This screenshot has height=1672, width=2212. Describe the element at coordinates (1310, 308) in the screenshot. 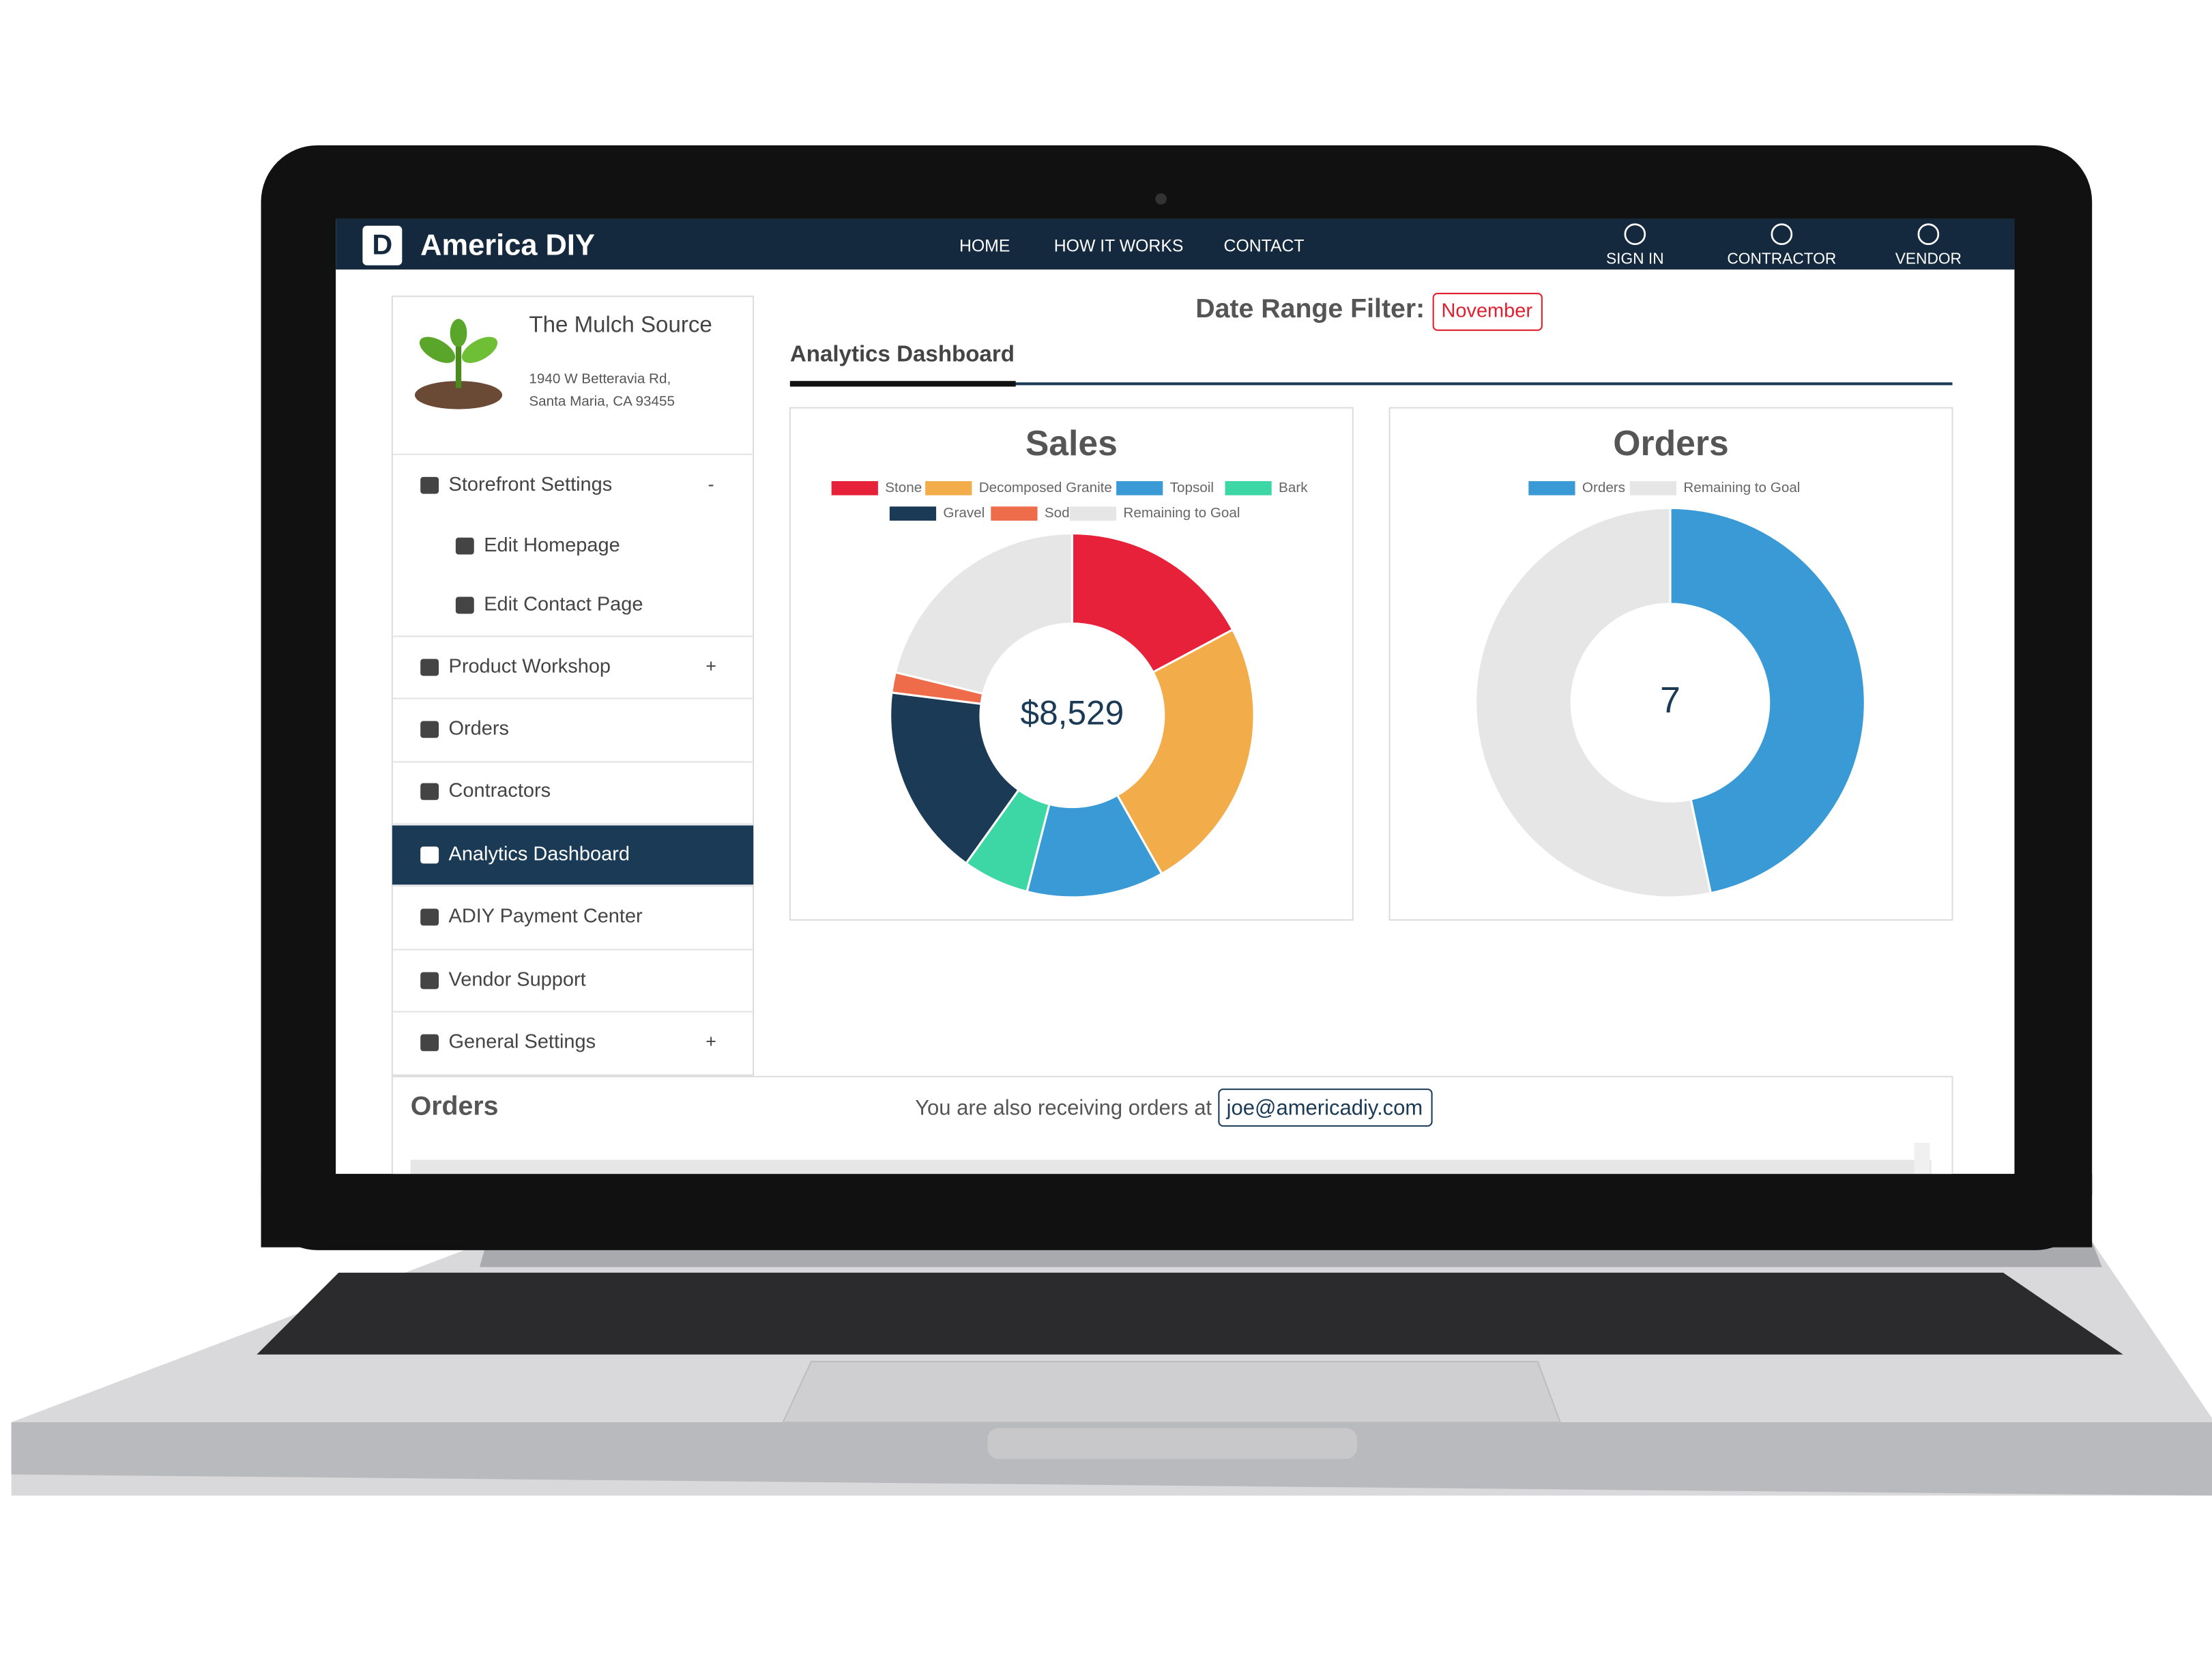

I see `filter-label: Date Range Filter:` at that location.